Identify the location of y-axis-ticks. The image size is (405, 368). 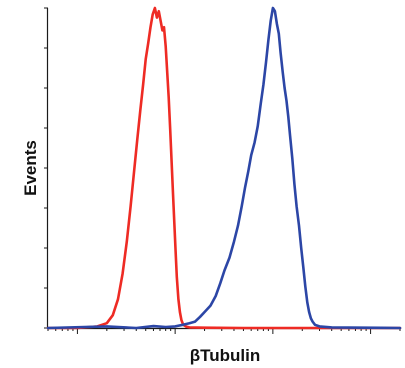
(46, 168).